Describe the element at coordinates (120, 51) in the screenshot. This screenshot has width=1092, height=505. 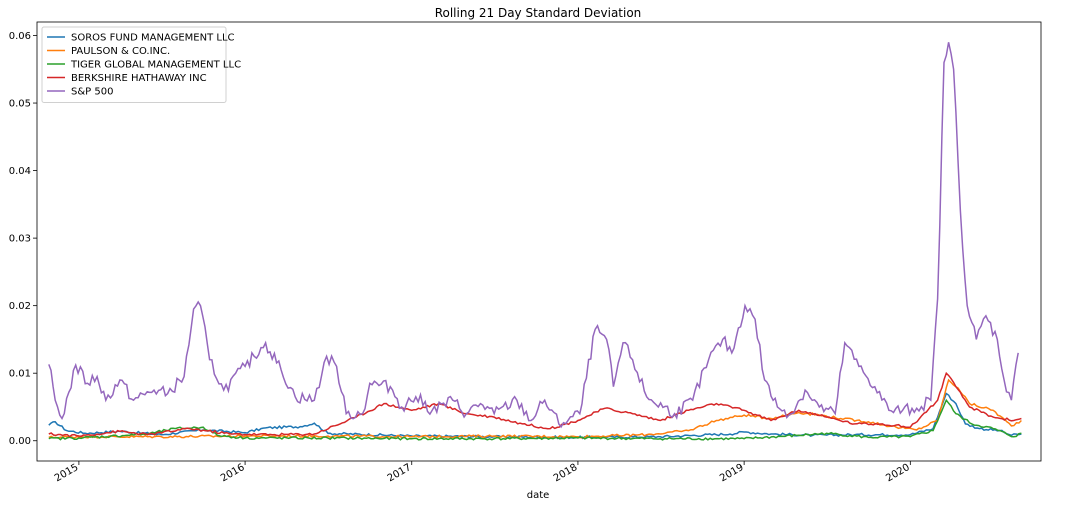
I see `legend-label: PAULSON & CO.INC.` at that location.